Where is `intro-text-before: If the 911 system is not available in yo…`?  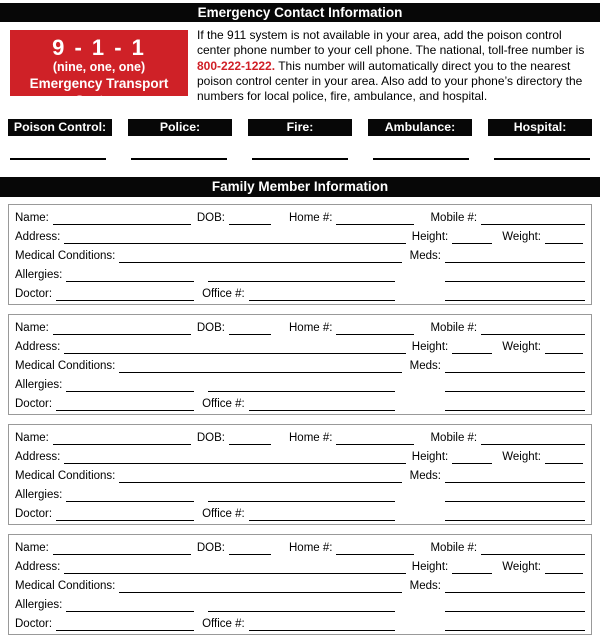
intro-text-before: If the 911 system is not available in yo… is located at coordinates (391, 43).